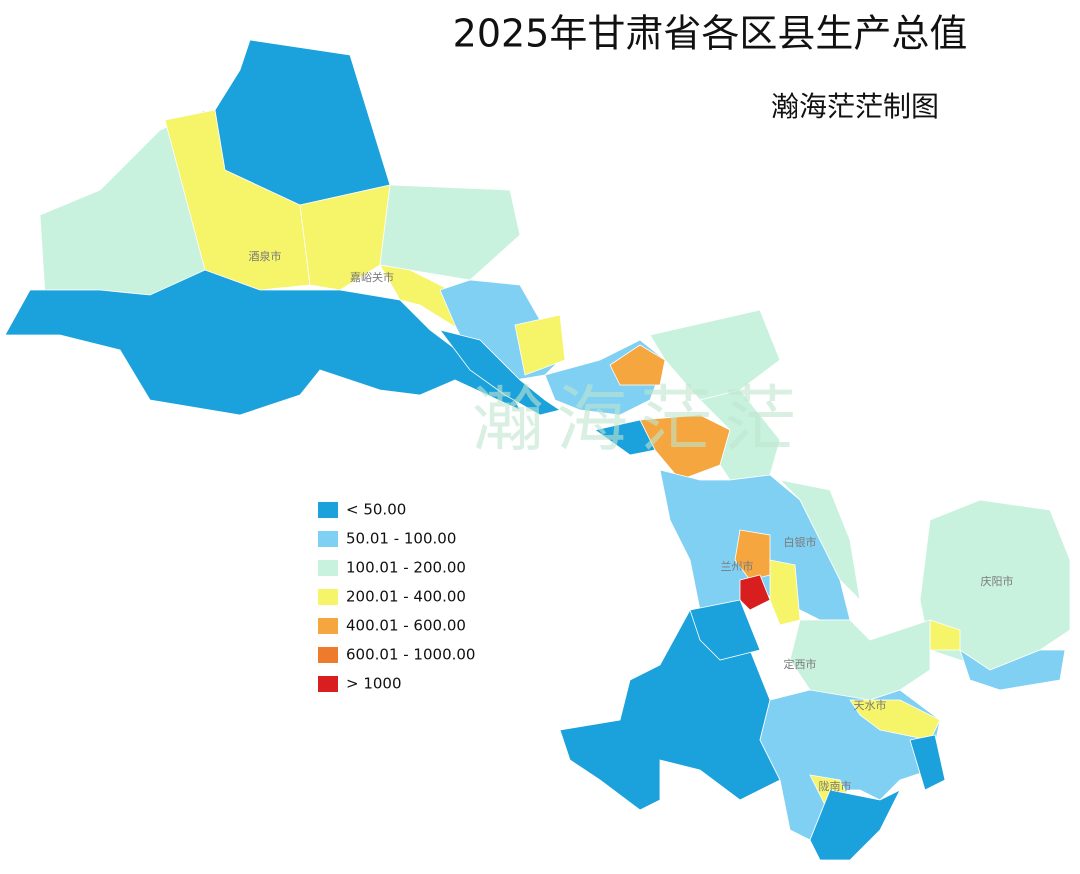 The height and width of the screenshot is (874, 1080). I want to click on legend-label: > 1000, so click(374, 684).